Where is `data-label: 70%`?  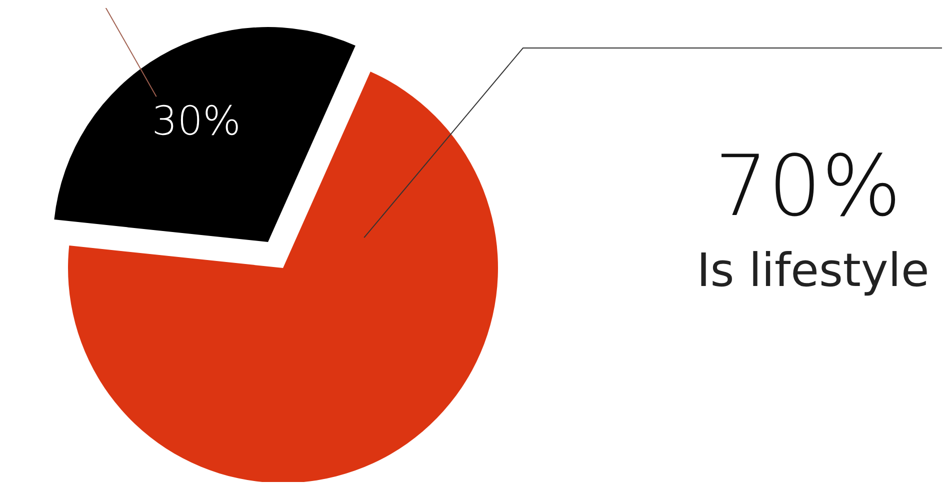 data-label: 70% is located at coordinates (808, 186).